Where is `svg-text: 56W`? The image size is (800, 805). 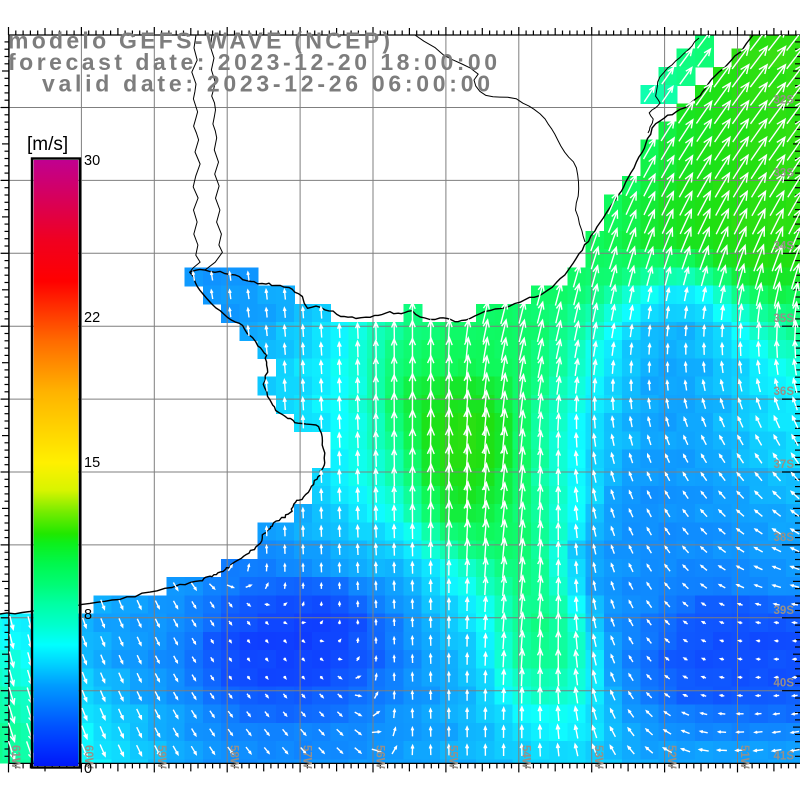
svg-text: 56W is located at coordinates (380, 757).